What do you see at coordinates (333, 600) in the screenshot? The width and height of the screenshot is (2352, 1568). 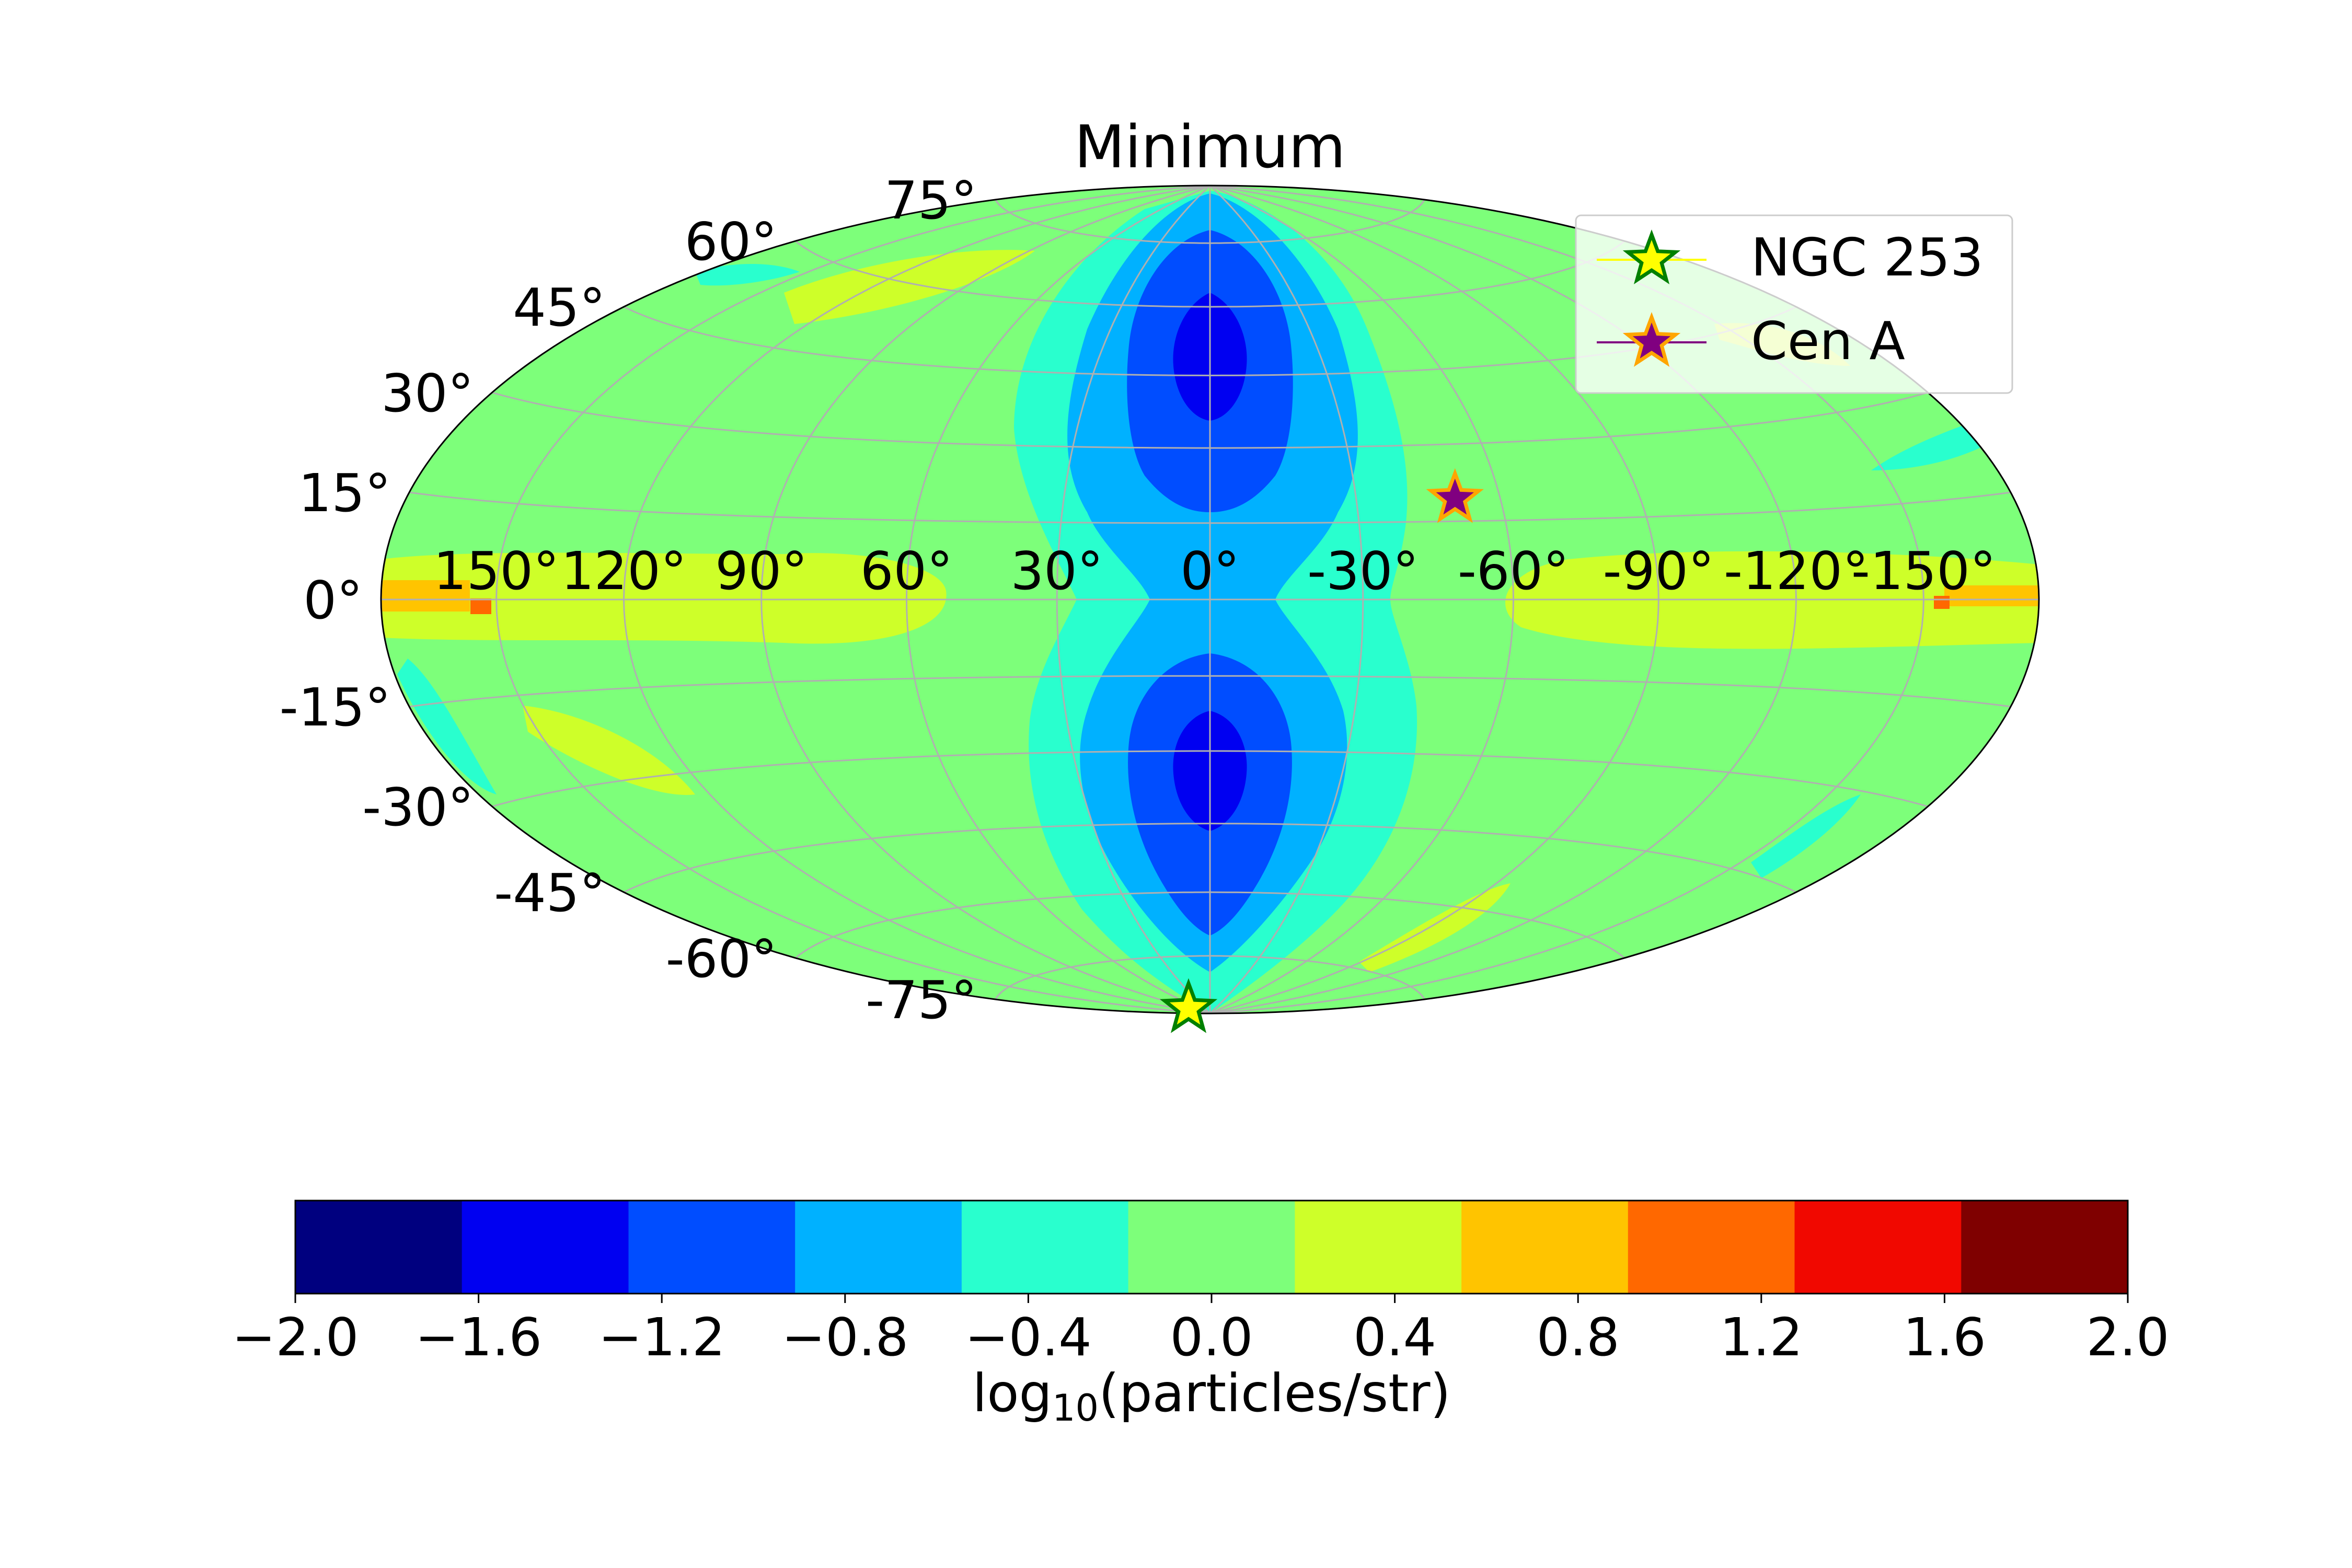 I see `latitude-tick-label: 0°` at bounding box center [333, 600].